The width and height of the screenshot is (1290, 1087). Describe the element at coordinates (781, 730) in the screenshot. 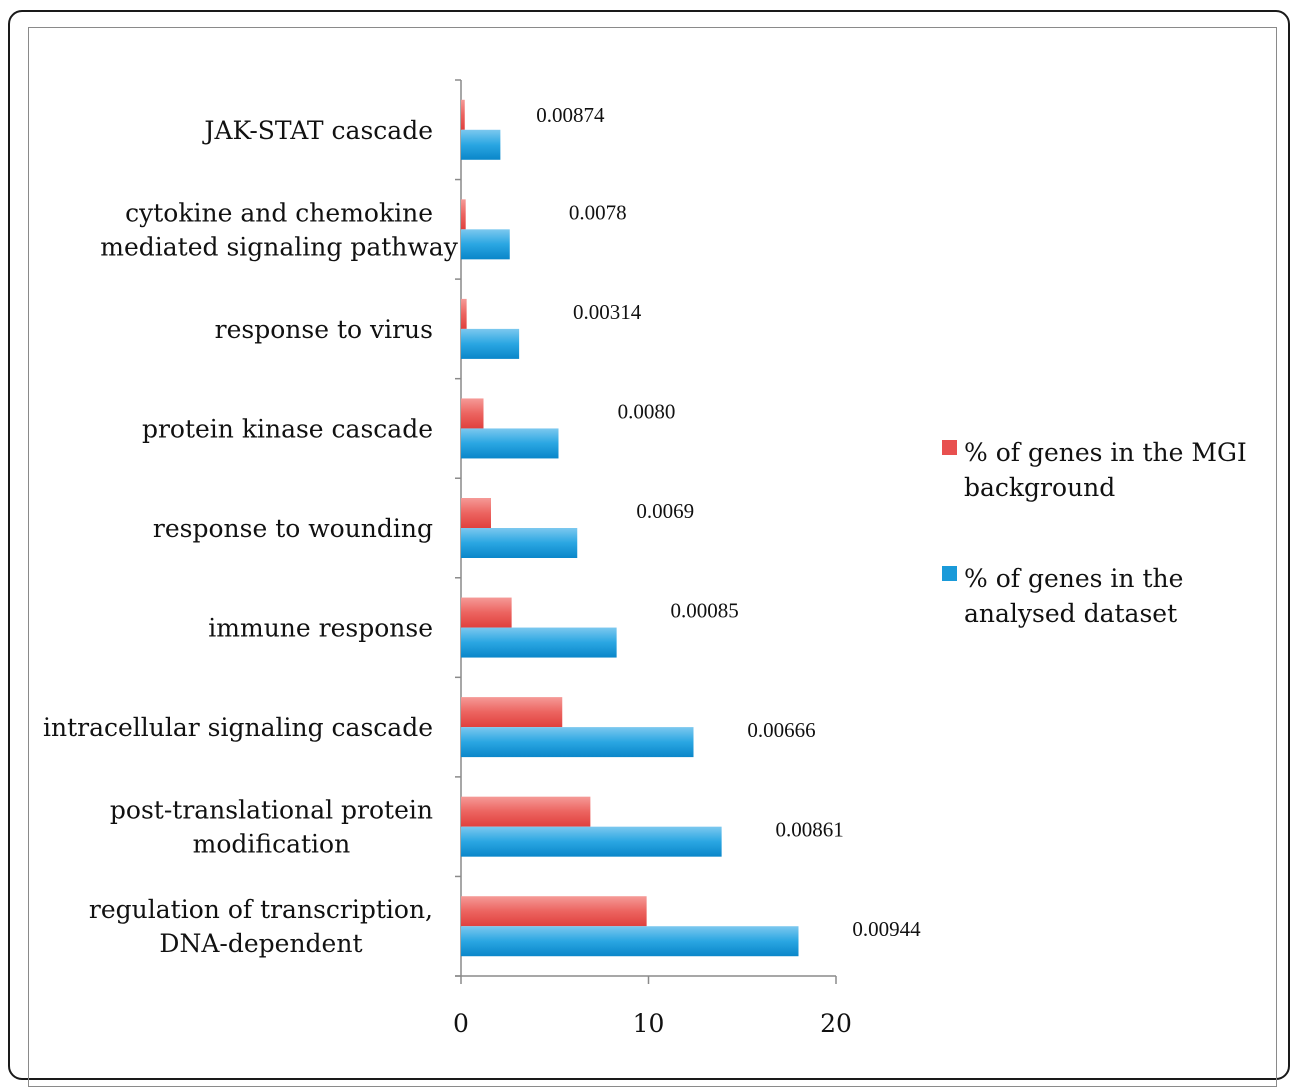

I see `p-value-label: 0.00666` at that location.